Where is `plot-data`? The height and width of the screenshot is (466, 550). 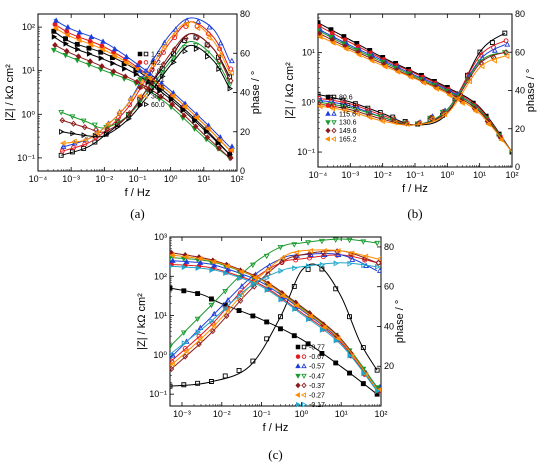 plot-data is located at coordinates (415, 88).